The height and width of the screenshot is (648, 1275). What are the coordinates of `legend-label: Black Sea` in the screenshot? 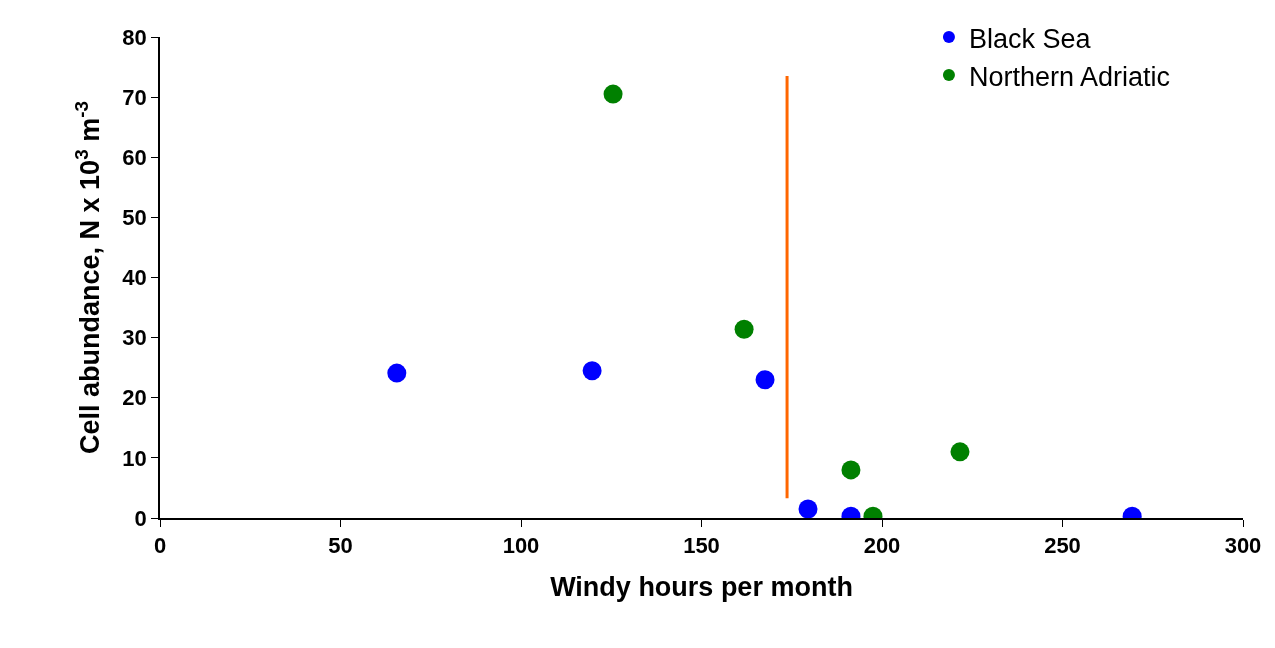 It's located at (1030, 38).